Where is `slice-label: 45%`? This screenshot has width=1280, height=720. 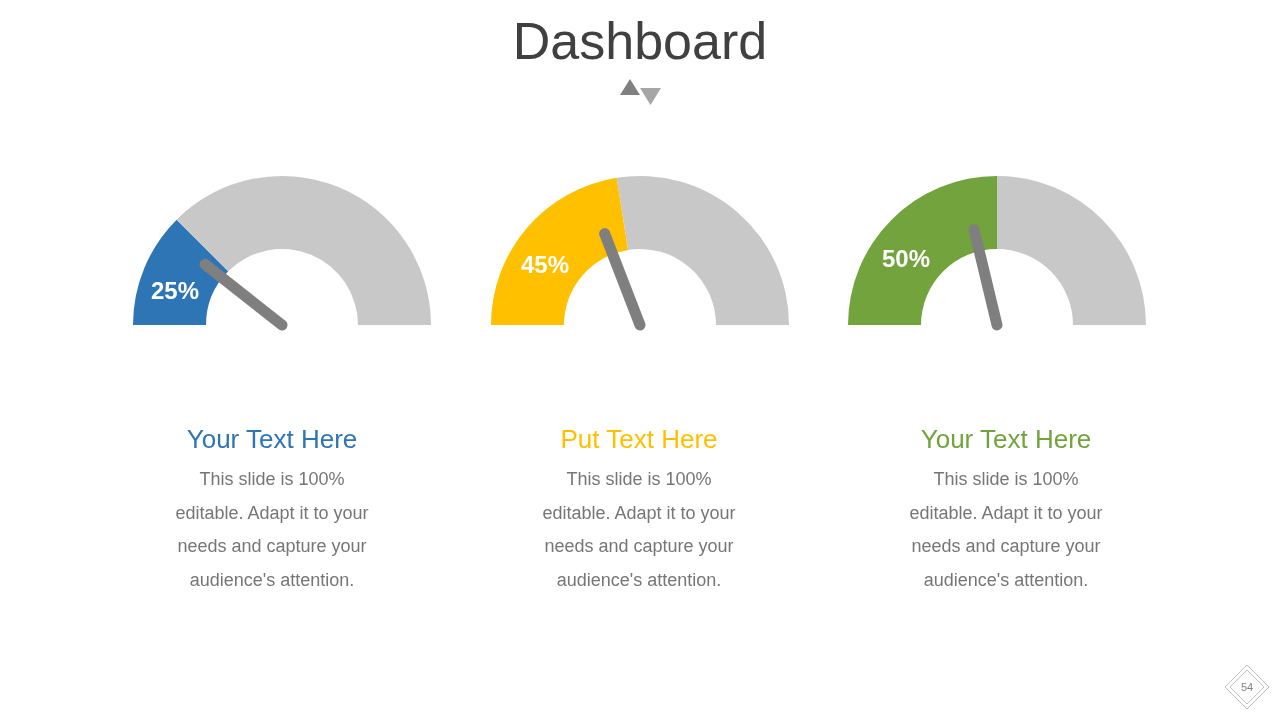
slice-label: 45% is located at coordinates (545, 265).